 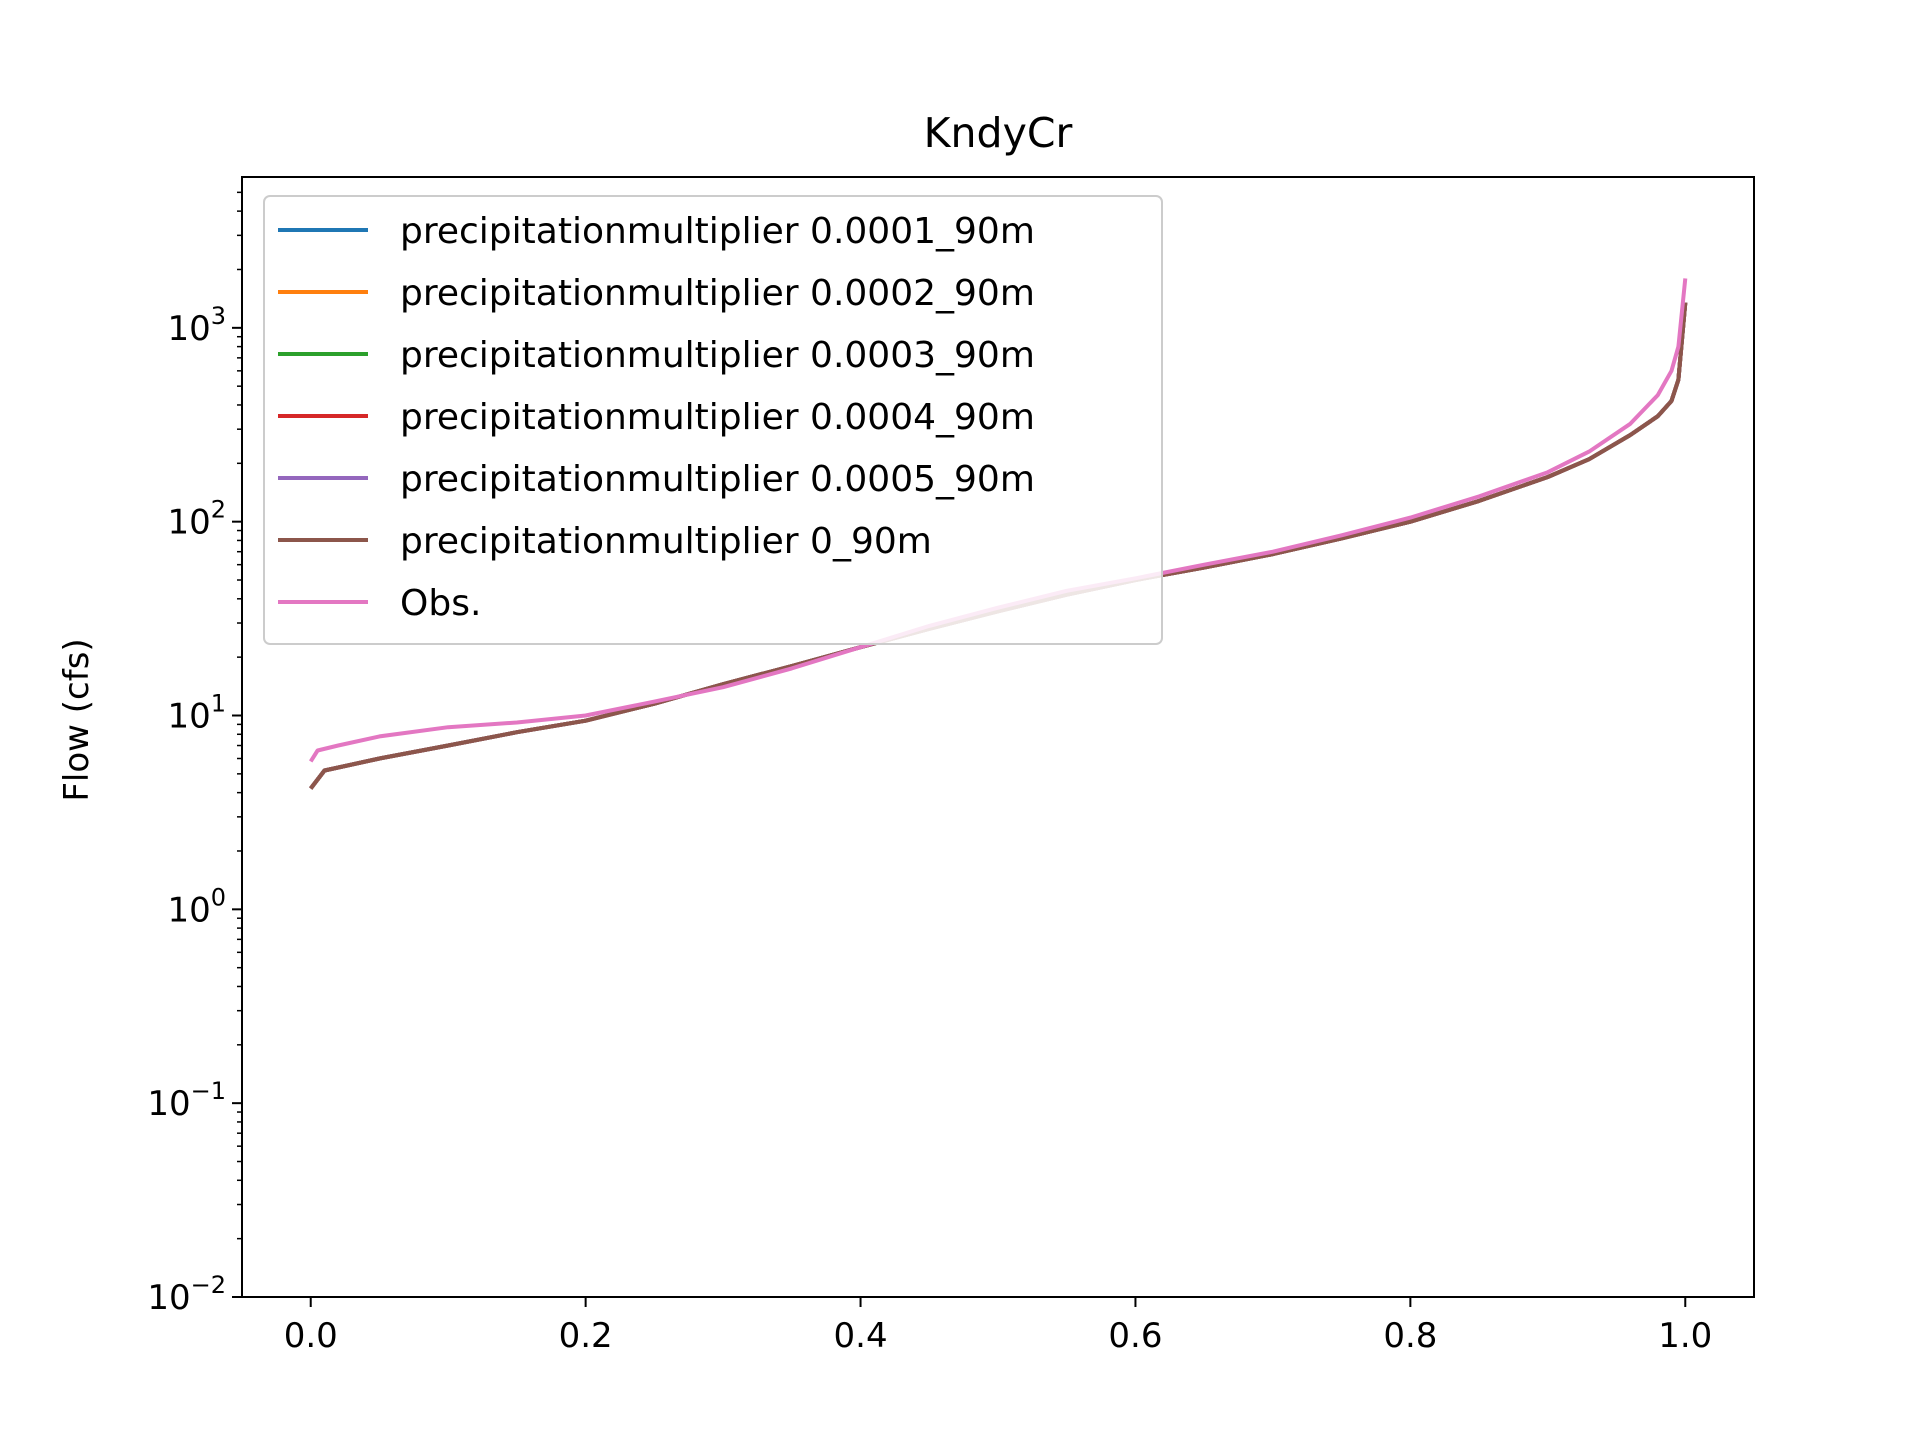 What do you see at coordinates (717, 355) in the screenshot?
I see `legend-entry: precipitationmultiplier 0.0003_90m` at bounding box center [717, 355].